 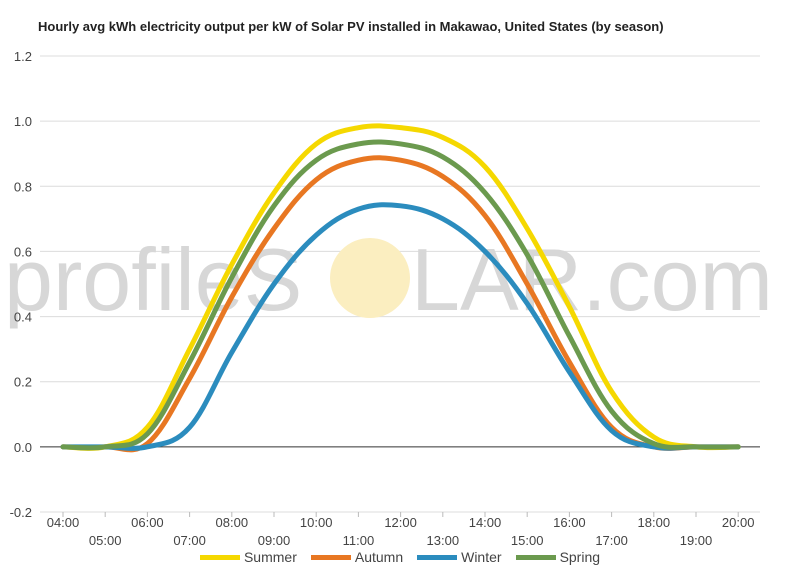 I want to click on watermark-text-left: profileS, so click(x=153, y=279).